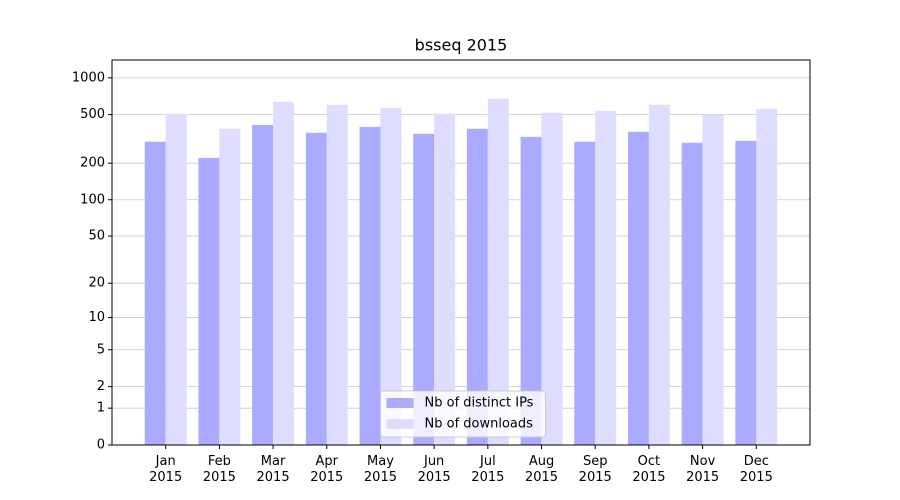 The height and width of the screenshot is (500, 900). What do you see at coordinates (756, 469) in the screenshot?
I see `x-tick-label: Dec 2015` at bounding box center [756, 469].